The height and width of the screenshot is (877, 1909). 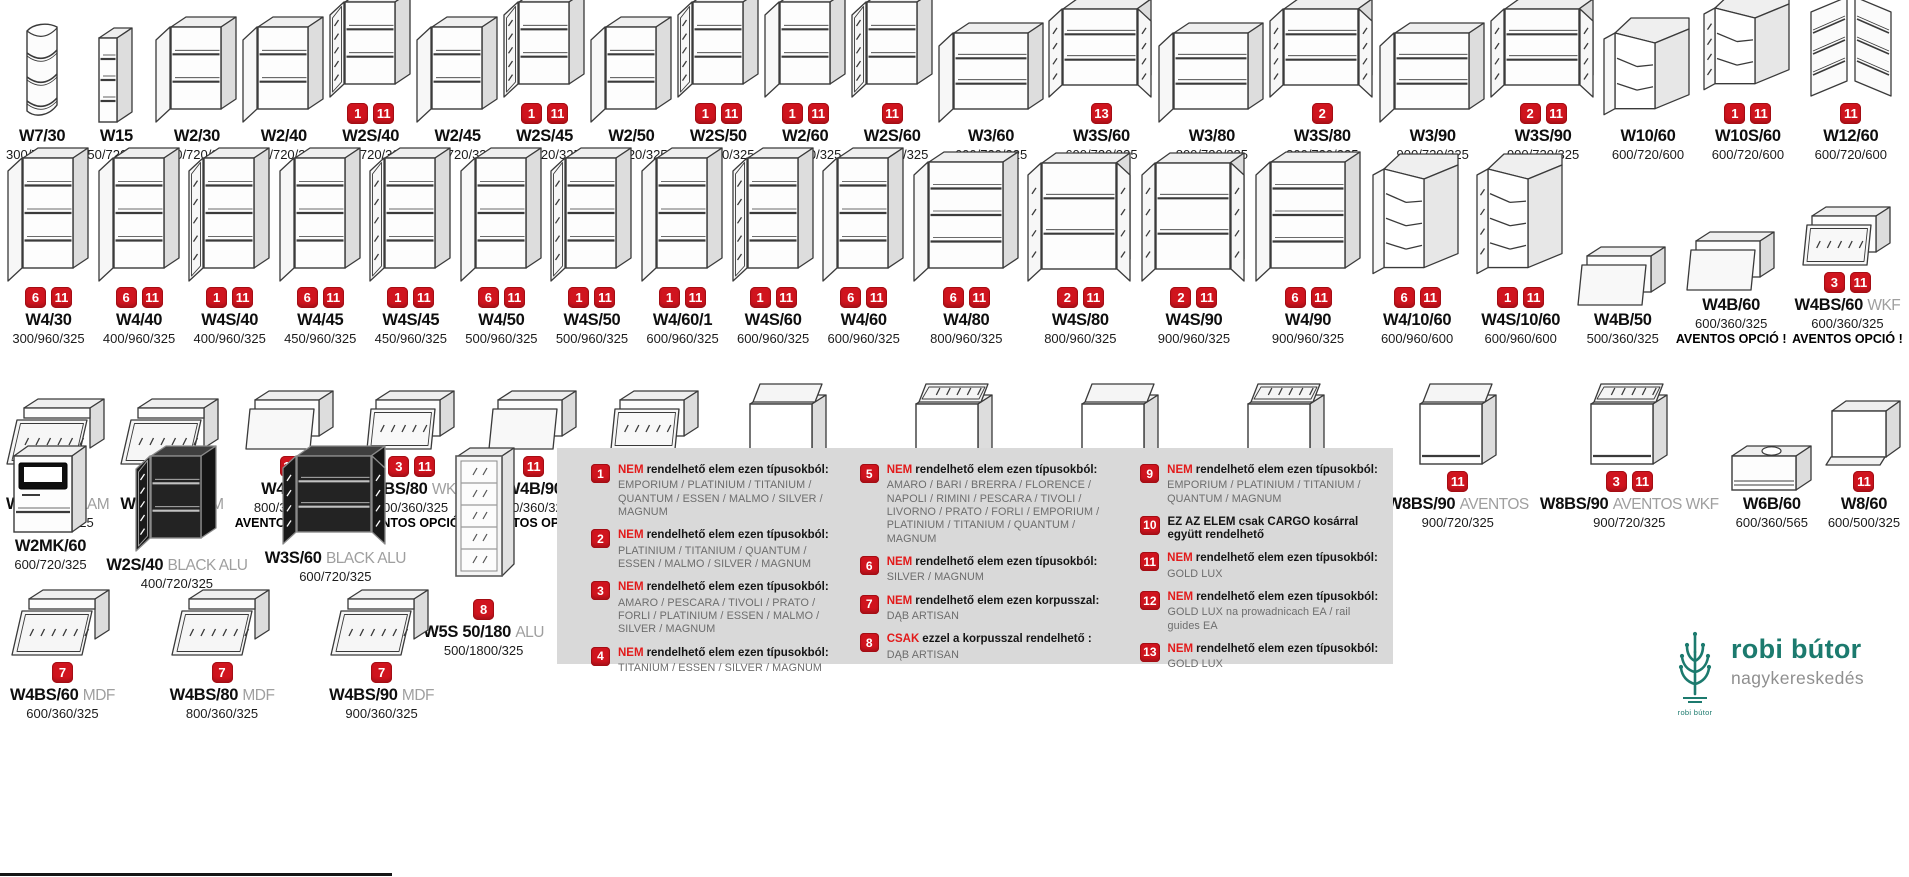 What do you see at coordinates (1765, 672) in the screenshot?
I see `brand-logo: robi bútor robi bútor nagykereskedés` at bounding box center [1765, 672].